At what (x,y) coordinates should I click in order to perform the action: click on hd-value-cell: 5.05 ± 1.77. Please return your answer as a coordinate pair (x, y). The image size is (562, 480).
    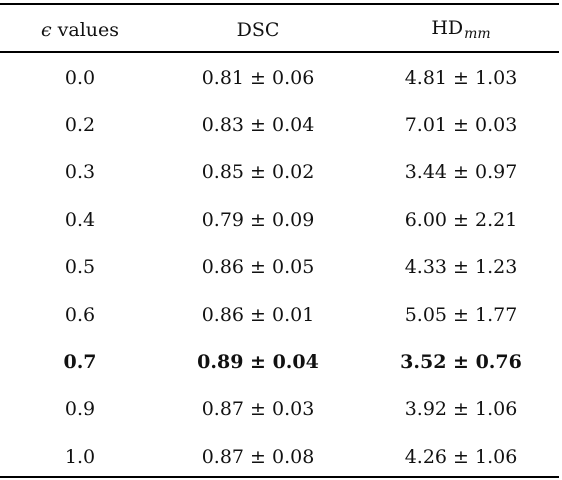
    Looking at the image, I should click on (461, 314).